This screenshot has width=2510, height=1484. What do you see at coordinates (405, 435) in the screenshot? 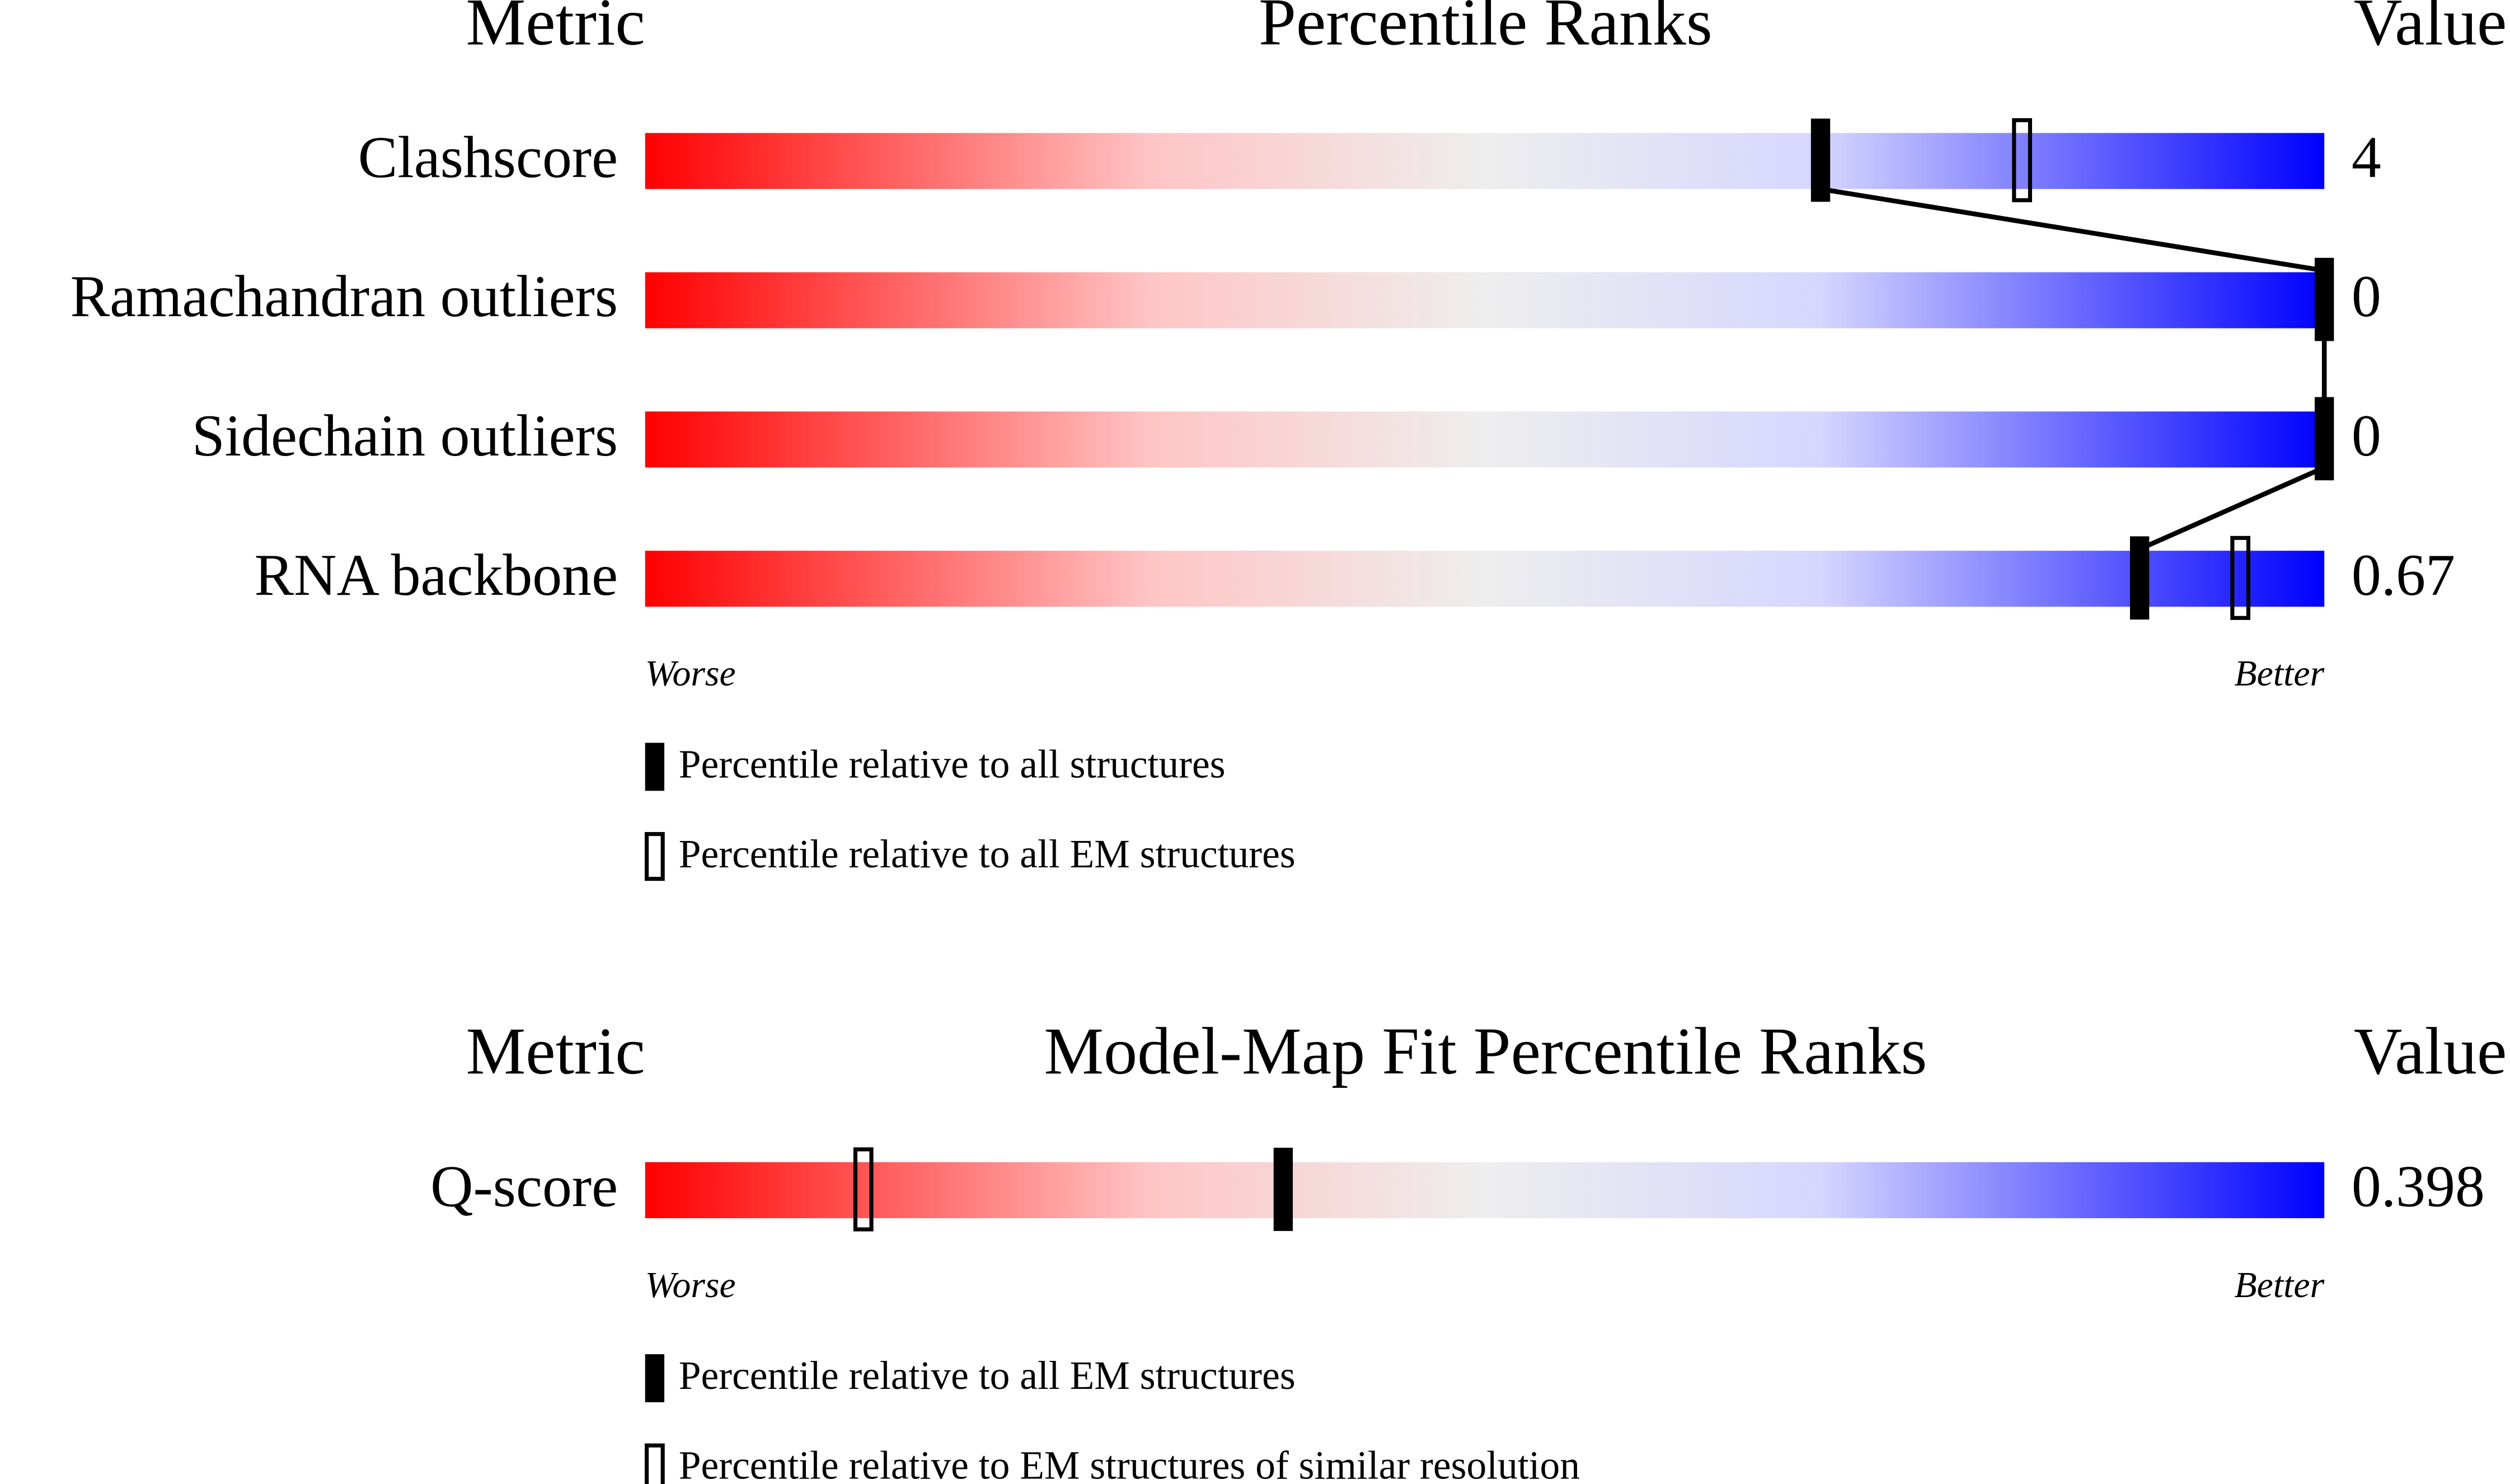
I see `metric-label: Sidechain outliers` at bounding box center [405, 435].